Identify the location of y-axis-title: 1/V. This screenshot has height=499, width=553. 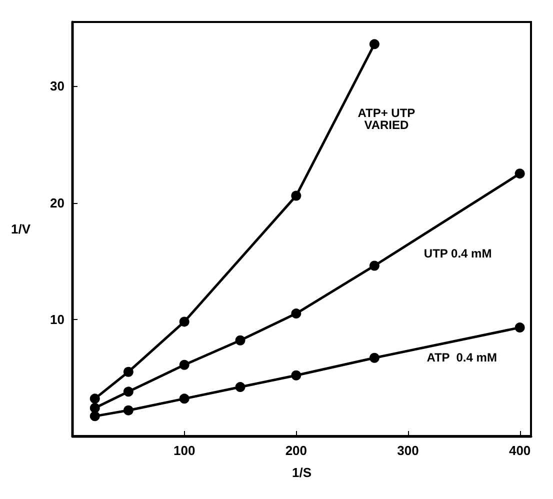
(20, 229).